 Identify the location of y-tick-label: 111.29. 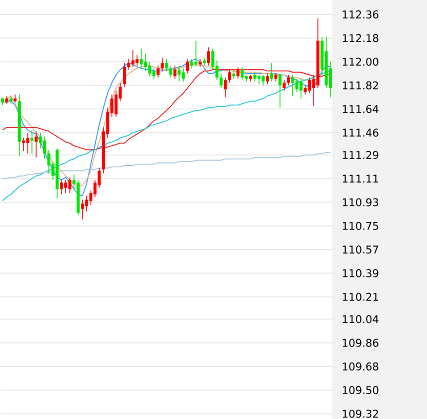
(360, 155).